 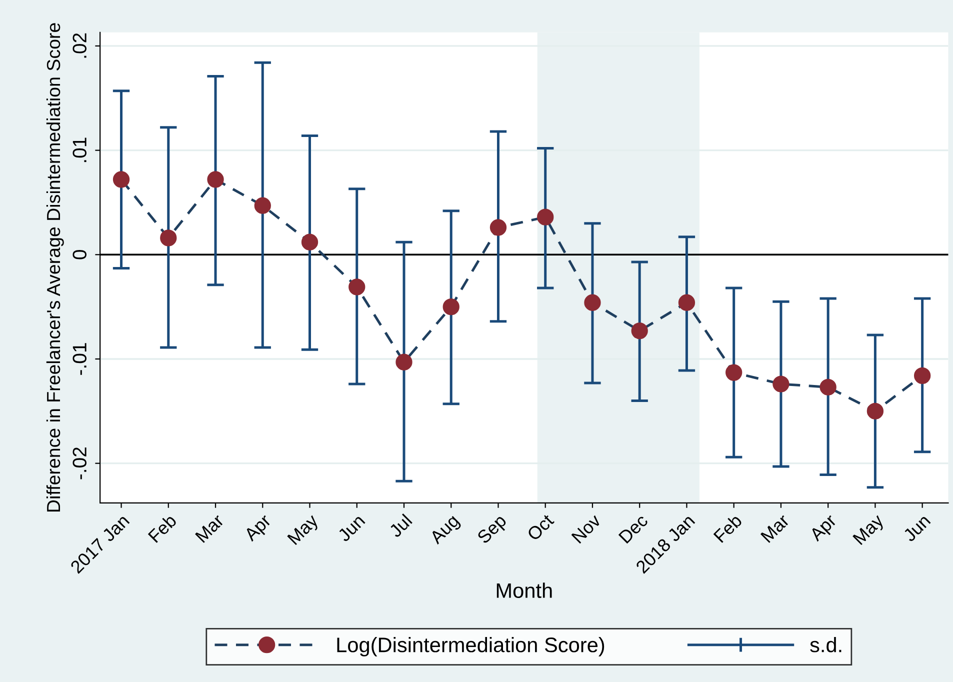 What do you see at coordinates (470, 646) in the screenshot?
I see `legend-label: Log(Disintermediation Score)` at bounding box center [470, 646].